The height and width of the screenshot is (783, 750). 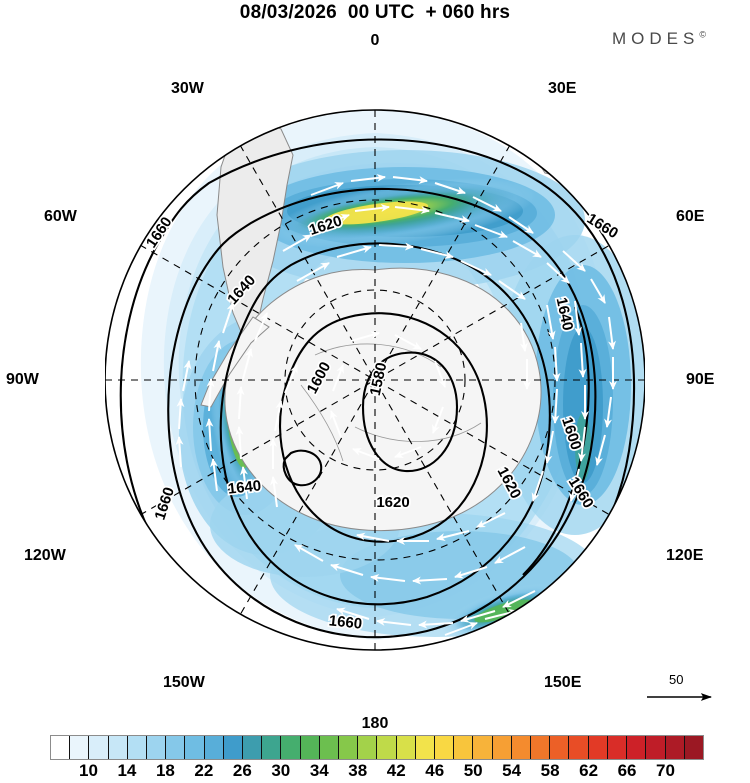 I want to click on lon-label-120e: 120E, so click(x=685, y=555).